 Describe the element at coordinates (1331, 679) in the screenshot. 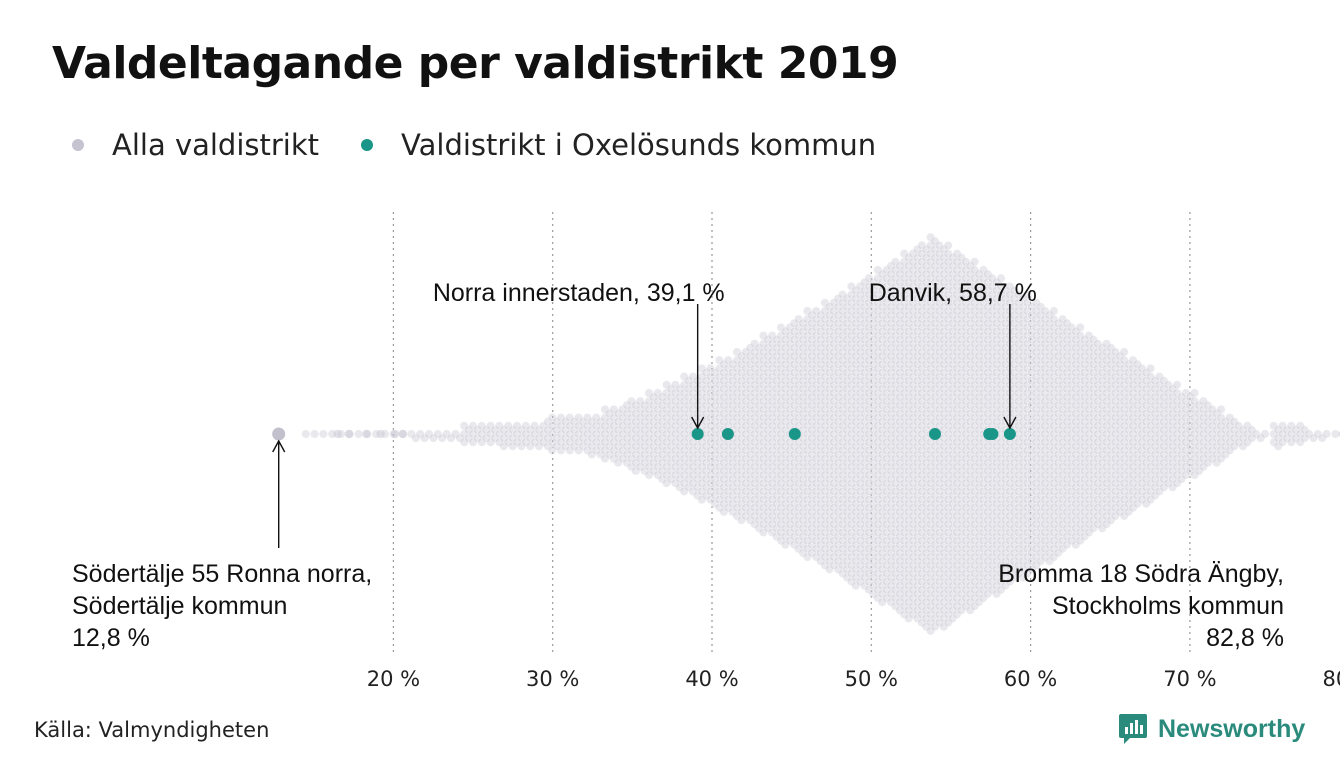

I see `x-tick-label: 80 %` at that location.